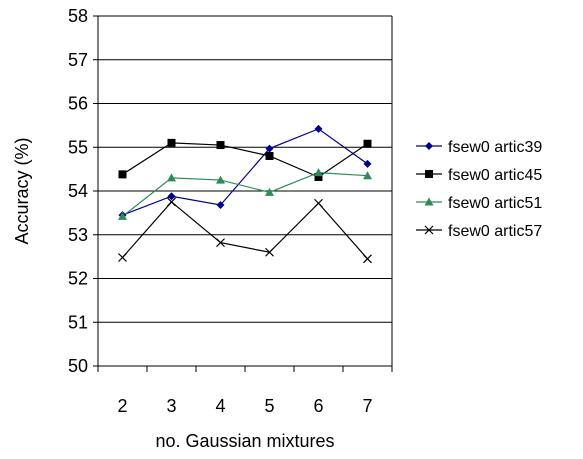  What do you see at coordinates (78, 60) in the screenshot?
I see `y-tick-label: 57` at bounding box center [78, 60].